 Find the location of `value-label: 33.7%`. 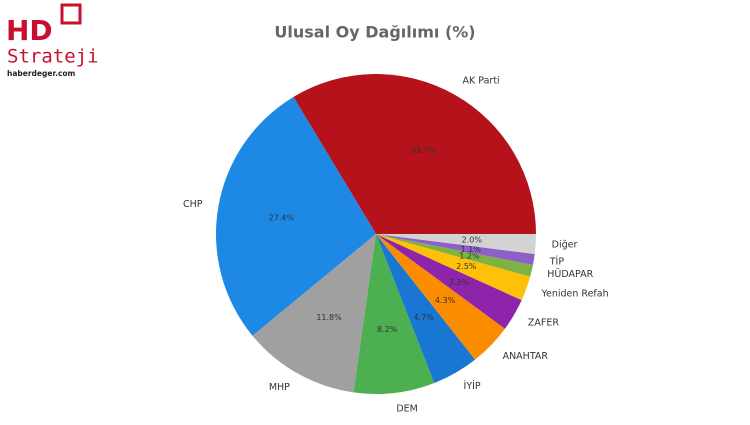

value-label: 33.7% is located at coordinates (424, 150).